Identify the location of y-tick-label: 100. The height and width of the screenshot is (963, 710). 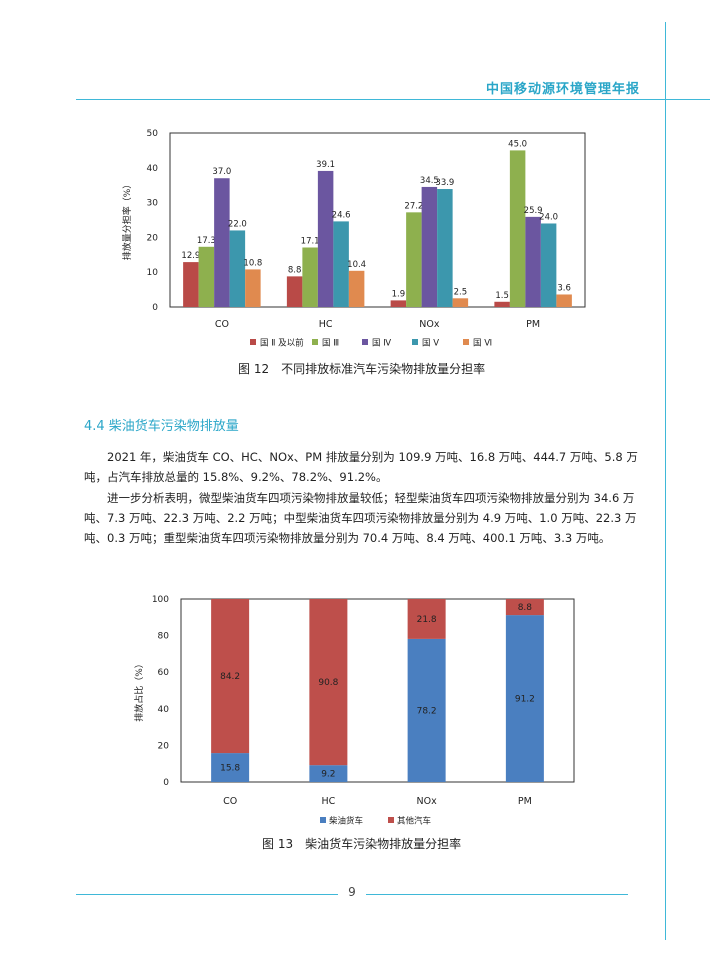
(160, 600).